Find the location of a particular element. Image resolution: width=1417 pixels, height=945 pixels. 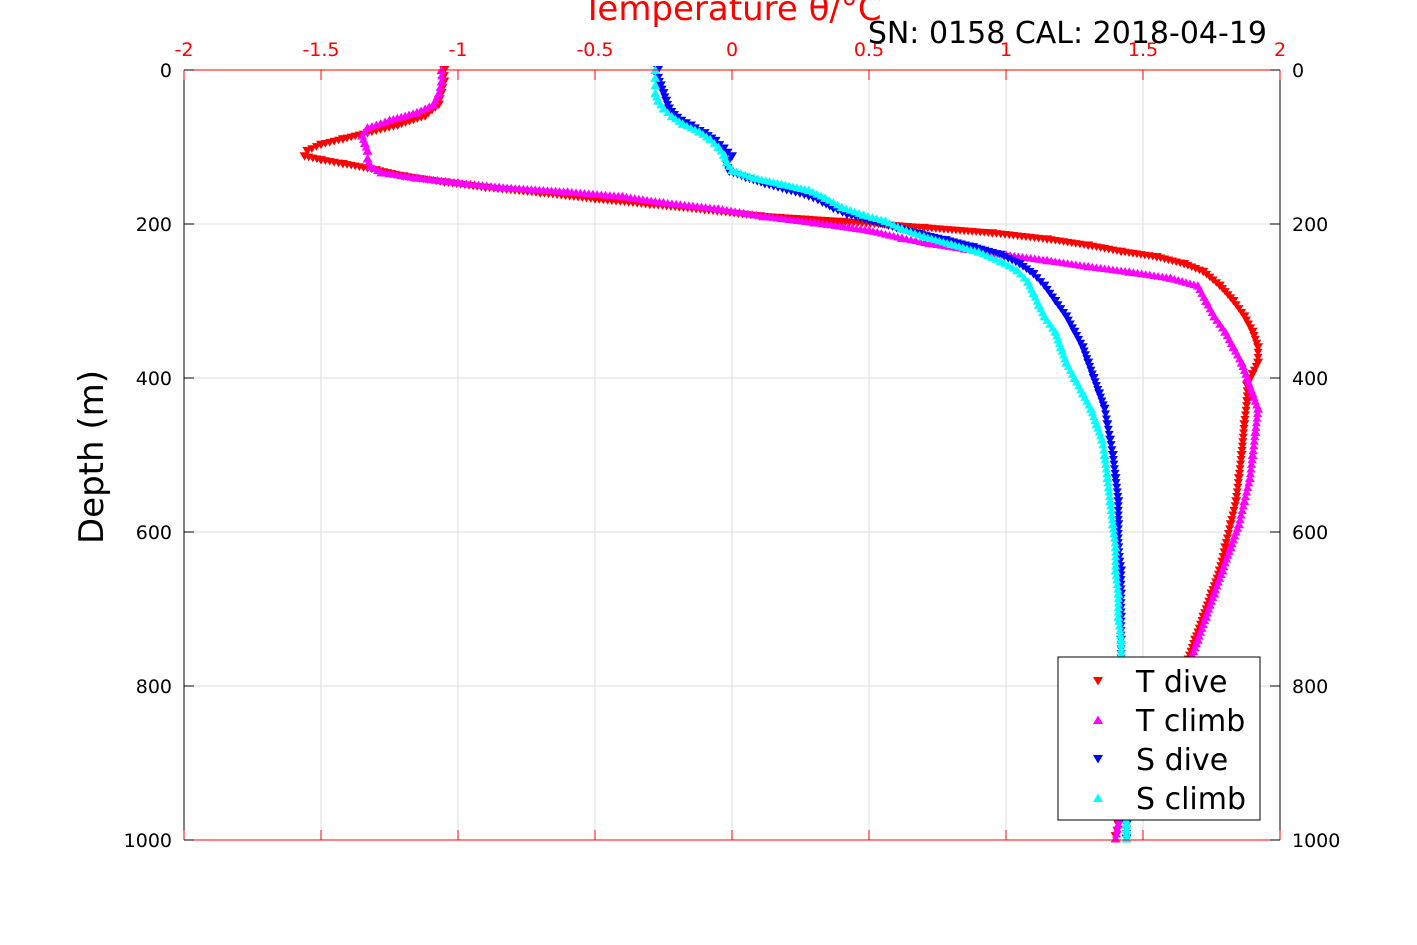

x-tick-label: -2 is located at coordinates (184, 50).